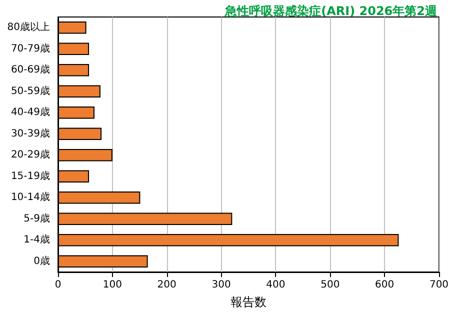 The height and width of the screenshot is (320, 460). I want to click on x-tick-label: 300, so click(221, 285).